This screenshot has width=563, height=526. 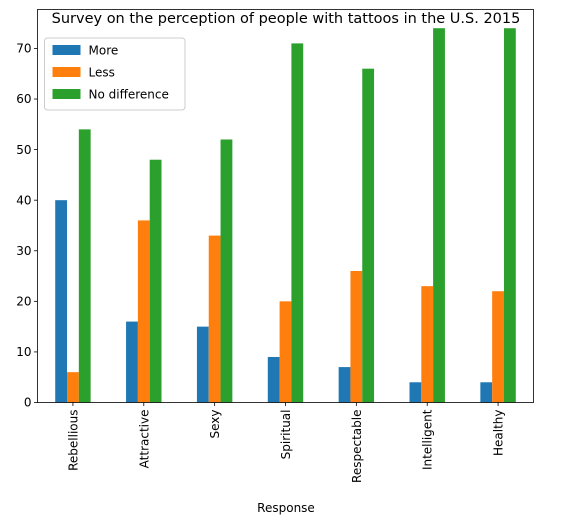 What do you see at coordinates (214, 319) in the screenshot?
I see `bar-less-sexy` at bounding box center [214, 319].